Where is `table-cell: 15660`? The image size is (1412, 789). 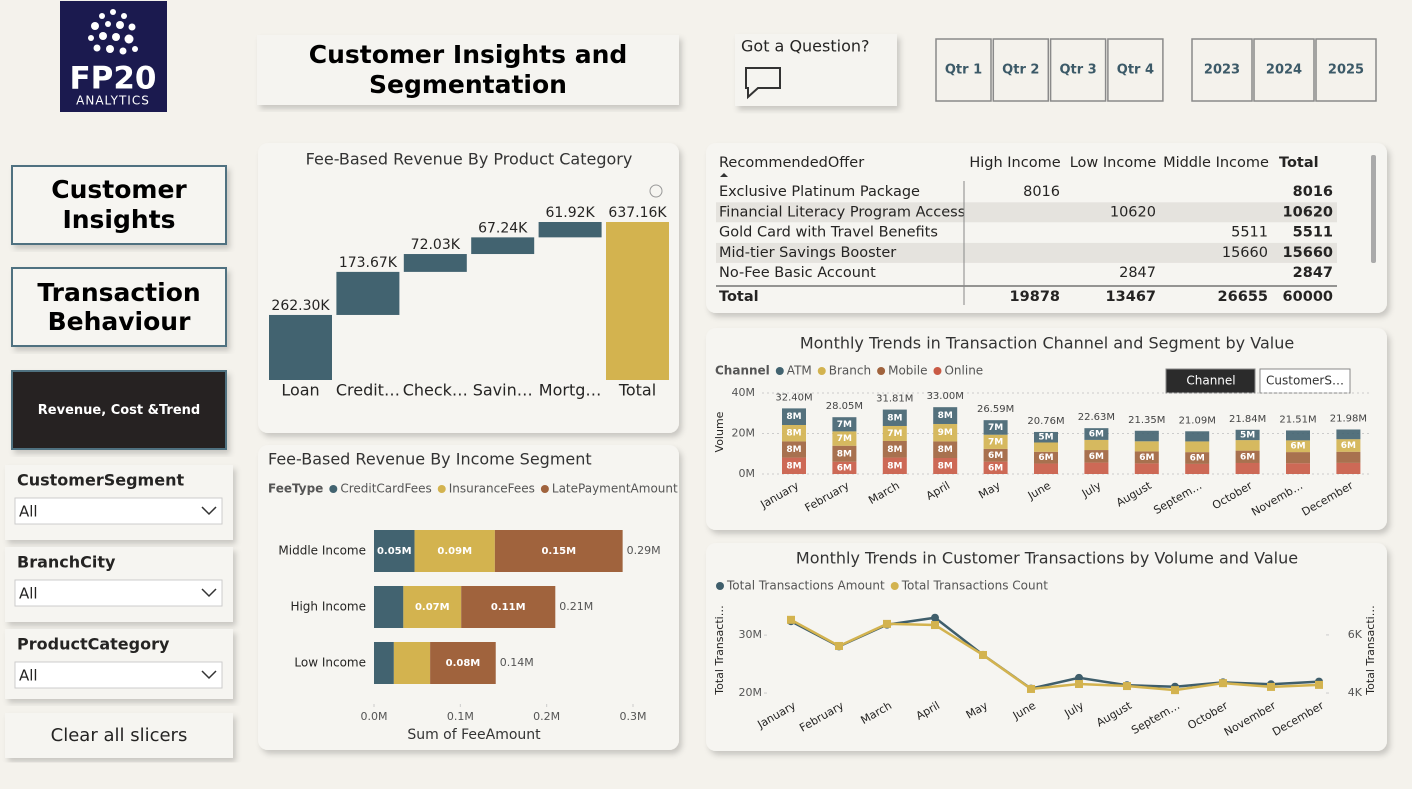 table-cell: 15660 is located at coordinates (1245, 253).